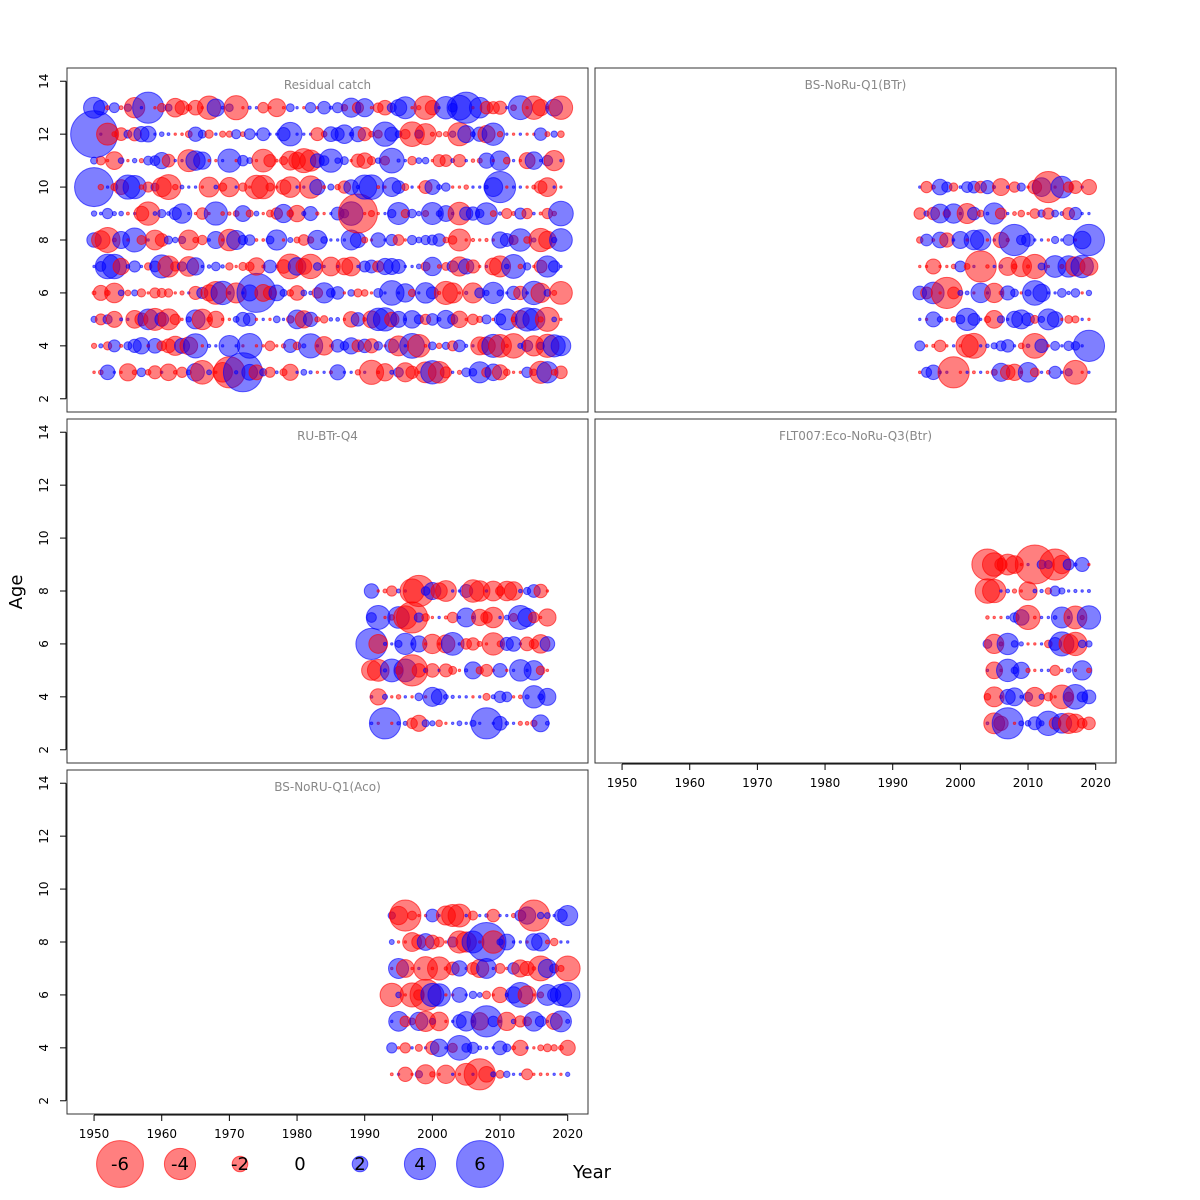  What do you see at coordinates (327, 436) in the screenshot?
I see `panel-title: RU-BTr-Q4` at bounding box center [327, 436].